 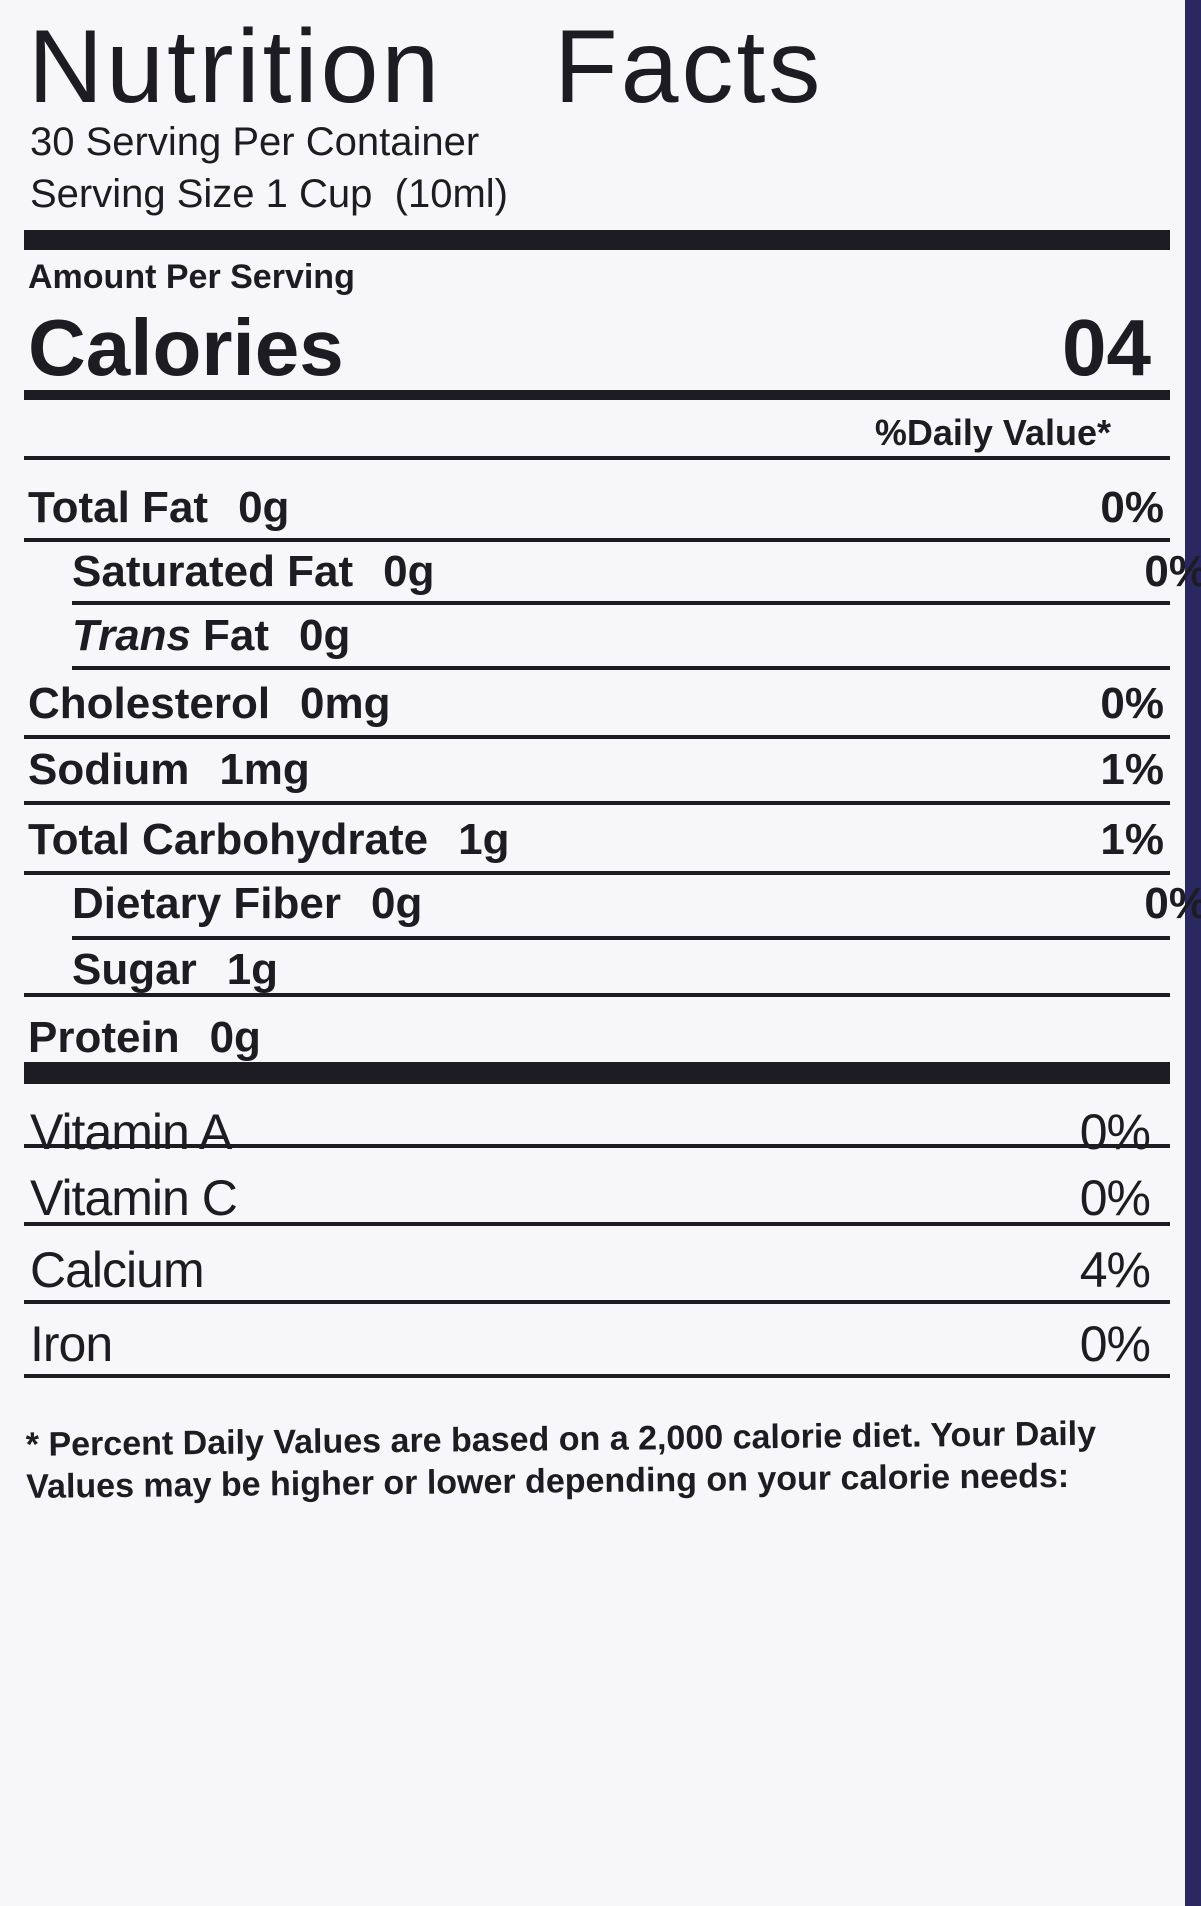 I want to click on calories-value: 04, so click(x=1106, y=347).